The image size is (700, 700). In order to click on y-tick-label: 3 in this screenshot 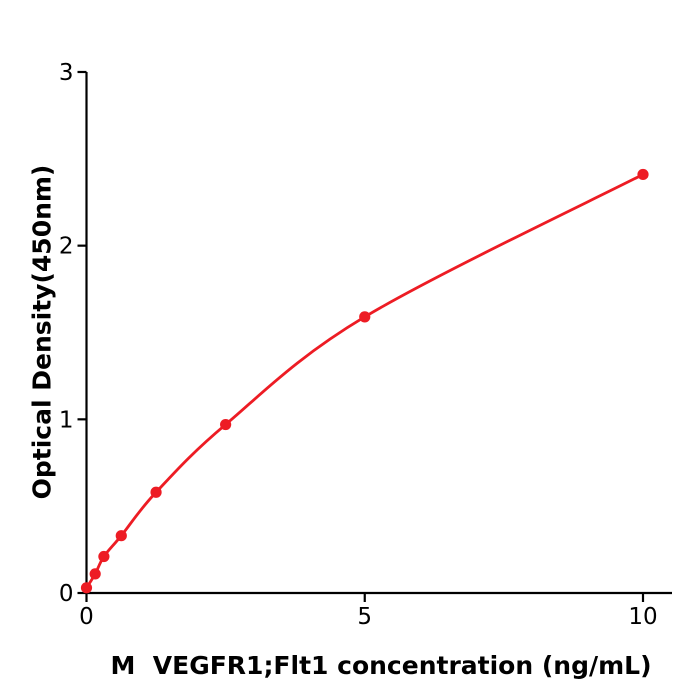, I will do `click(66, 73)`.